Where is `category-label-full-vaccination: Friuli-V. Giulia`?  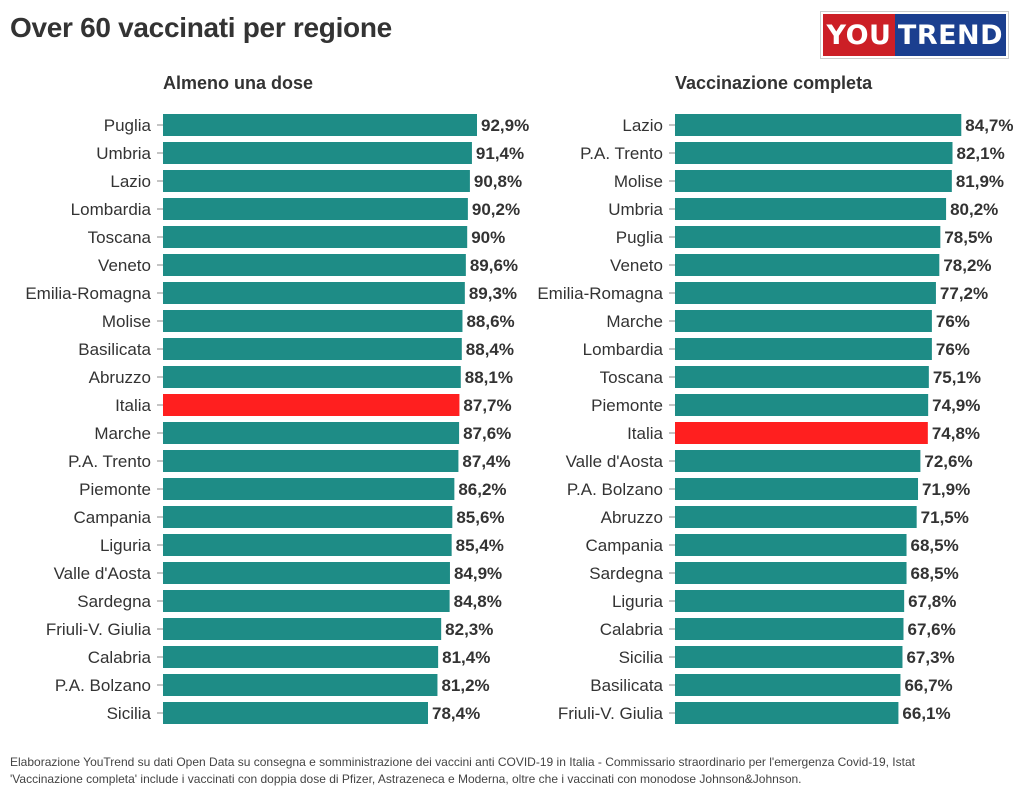
category-label-full-vaccination: Friuli-V. Giulia is located at coordinates (611, 713).